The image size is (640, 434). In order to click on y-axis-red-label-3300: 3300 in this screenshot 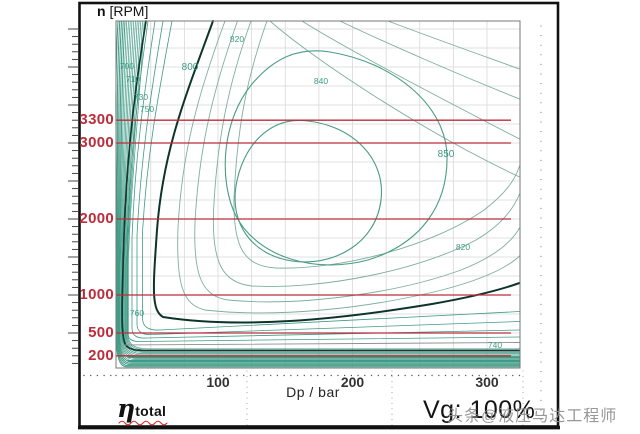, I will do `click(96, 120)`.